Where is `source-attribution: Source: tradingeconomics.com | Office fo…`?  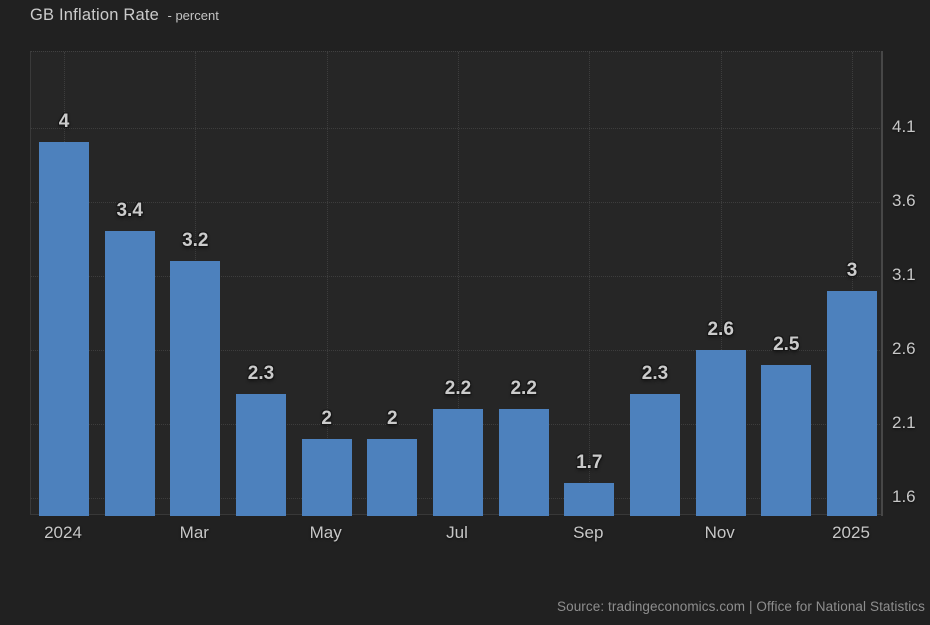
source-attribution: Source: tradingeconomics.com | Office fo… is located at coordinates (740, 606).